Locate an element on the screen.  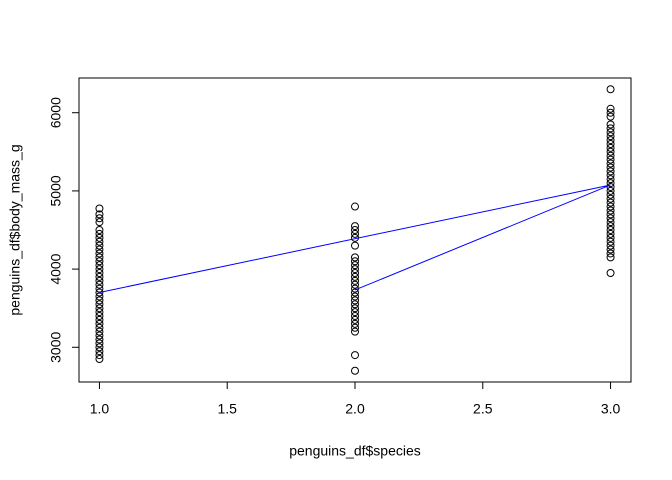
y-tick-label: 6000 is located at coordinates (56, 112).